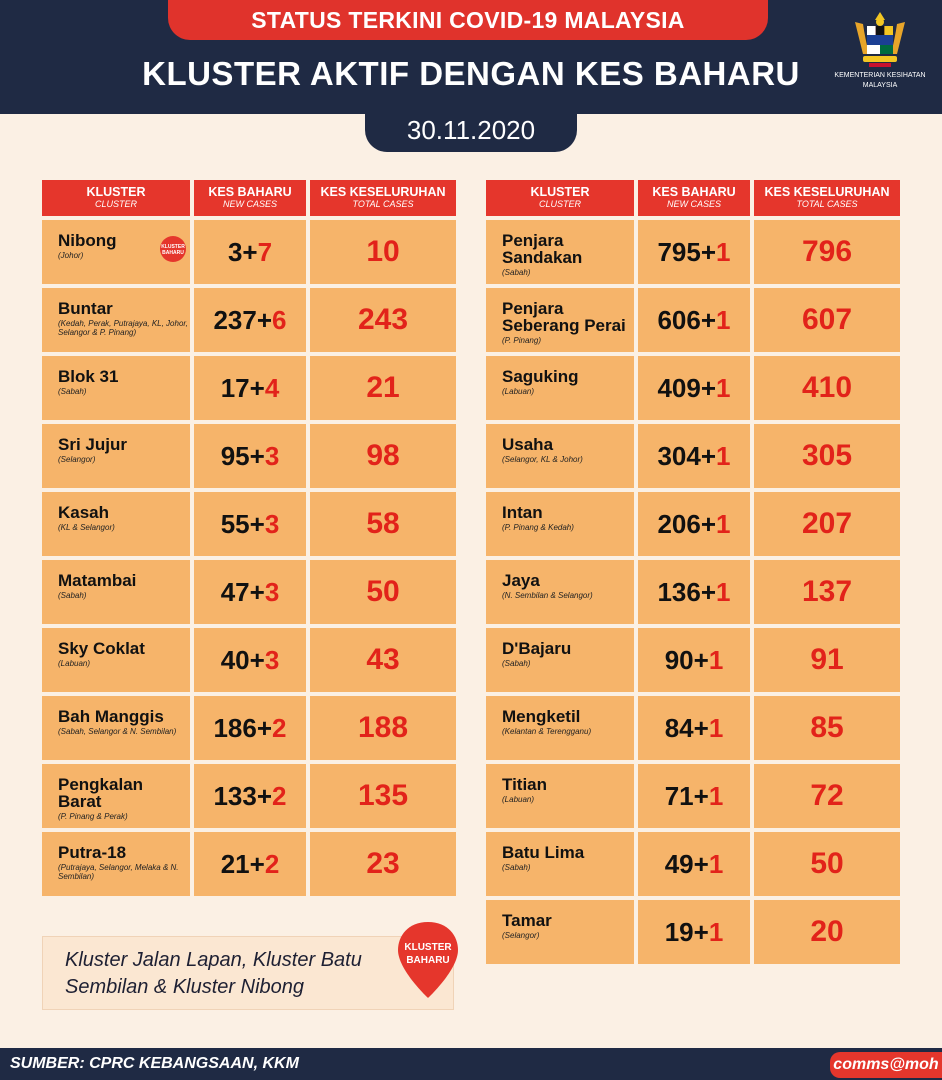 The height and width of the screenshot is (1080, 942). I want to click on total-cases-value: 58, so click(383, 523).